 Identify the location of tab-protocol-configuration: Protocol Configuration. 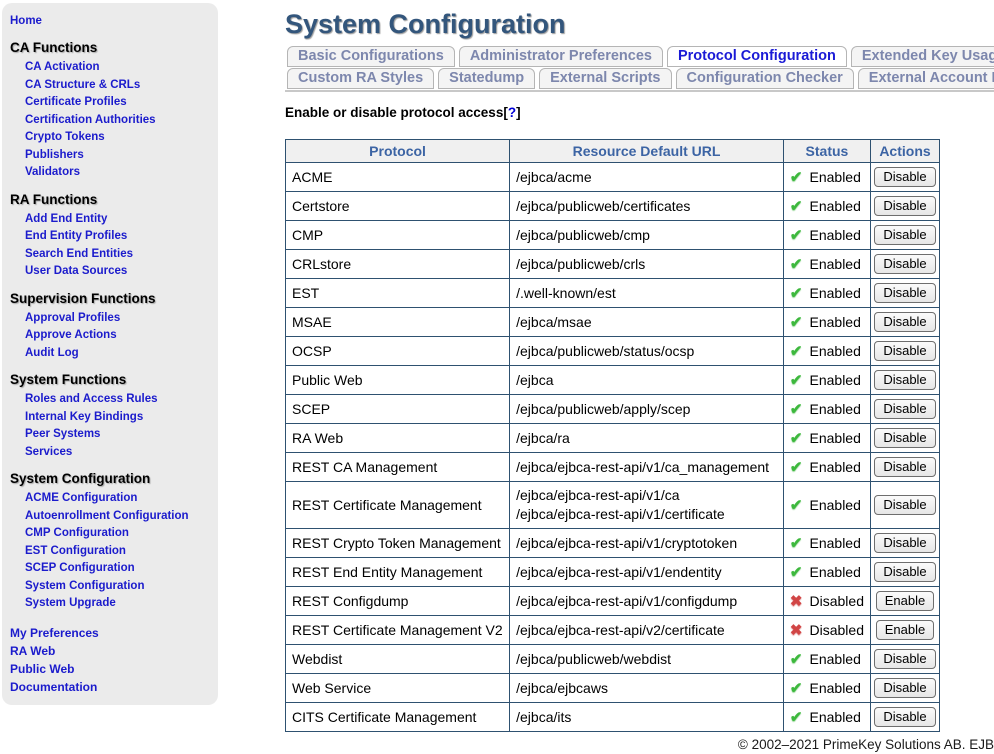
(756, 56).